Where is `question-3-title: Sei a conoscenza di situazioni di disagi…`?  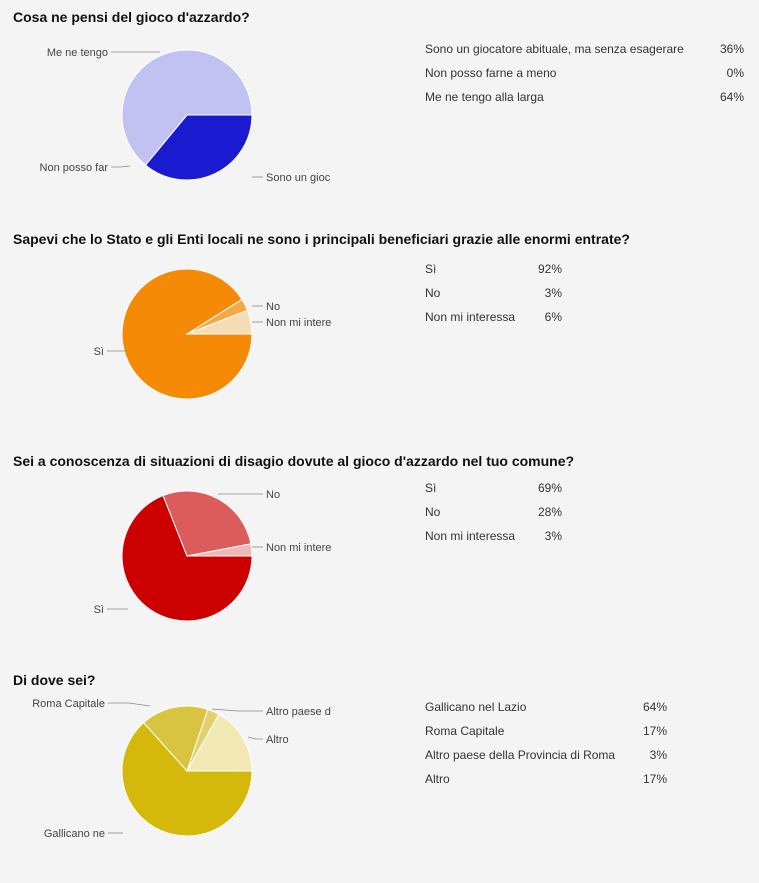
question-3-title: Sei a conoscenza di situazioni di disagi… is located at coordinates (294, 461).